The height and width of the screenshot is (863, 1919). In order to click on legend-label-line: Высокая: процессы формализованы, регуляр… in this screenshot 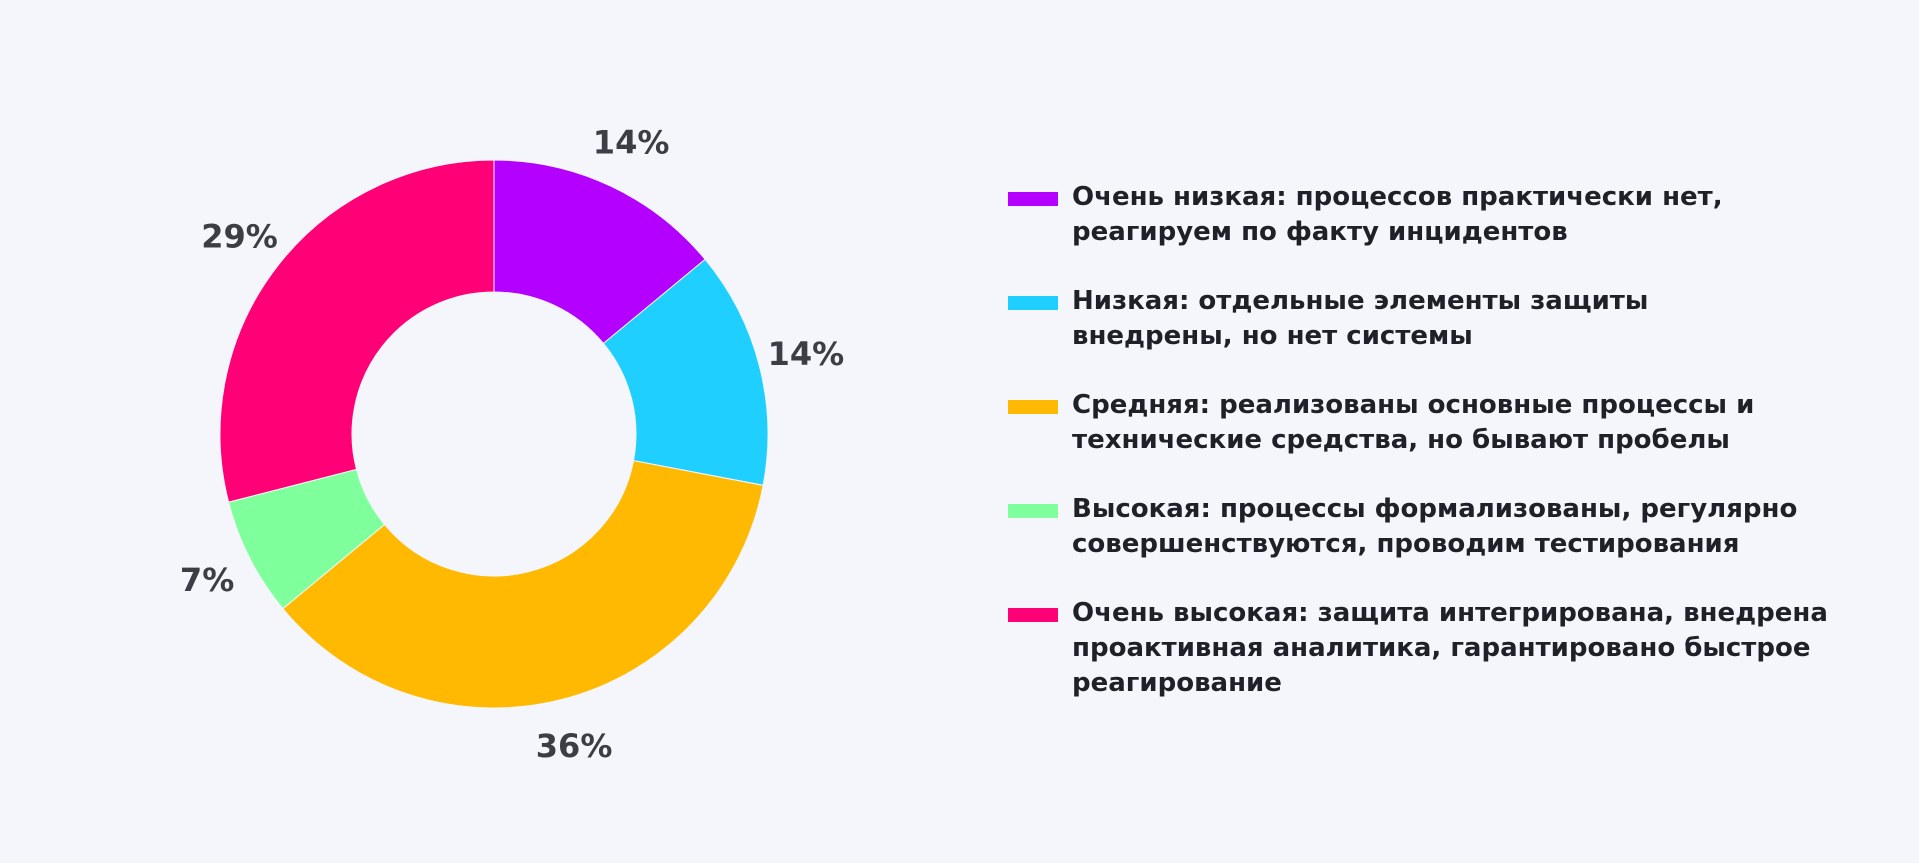, I will do `click(1435, 509)`.